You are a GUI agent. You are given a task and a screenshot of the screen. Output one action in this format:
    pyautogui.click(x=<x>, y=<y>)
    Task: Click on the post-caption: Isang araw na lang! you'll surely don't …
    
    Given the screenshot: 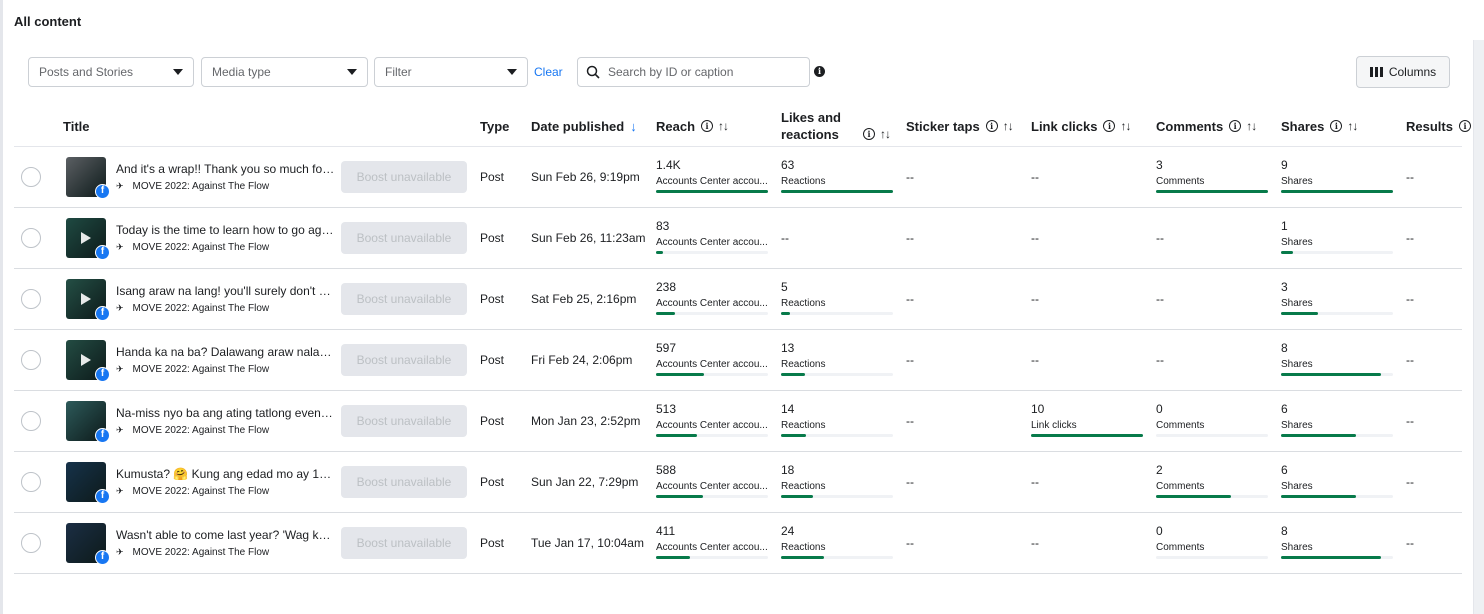 What is the action you would take?
    pyautogui.click(x=226, y=291)
    